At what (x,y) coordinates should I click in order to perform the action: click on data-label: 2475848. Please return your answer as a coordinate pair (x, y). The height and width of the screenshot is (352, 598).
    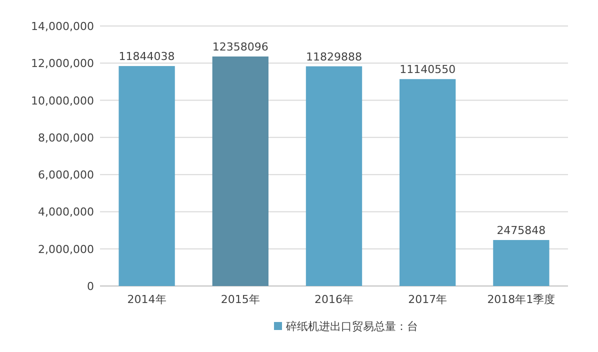
    Looking at the image, I should click on (521, 231).